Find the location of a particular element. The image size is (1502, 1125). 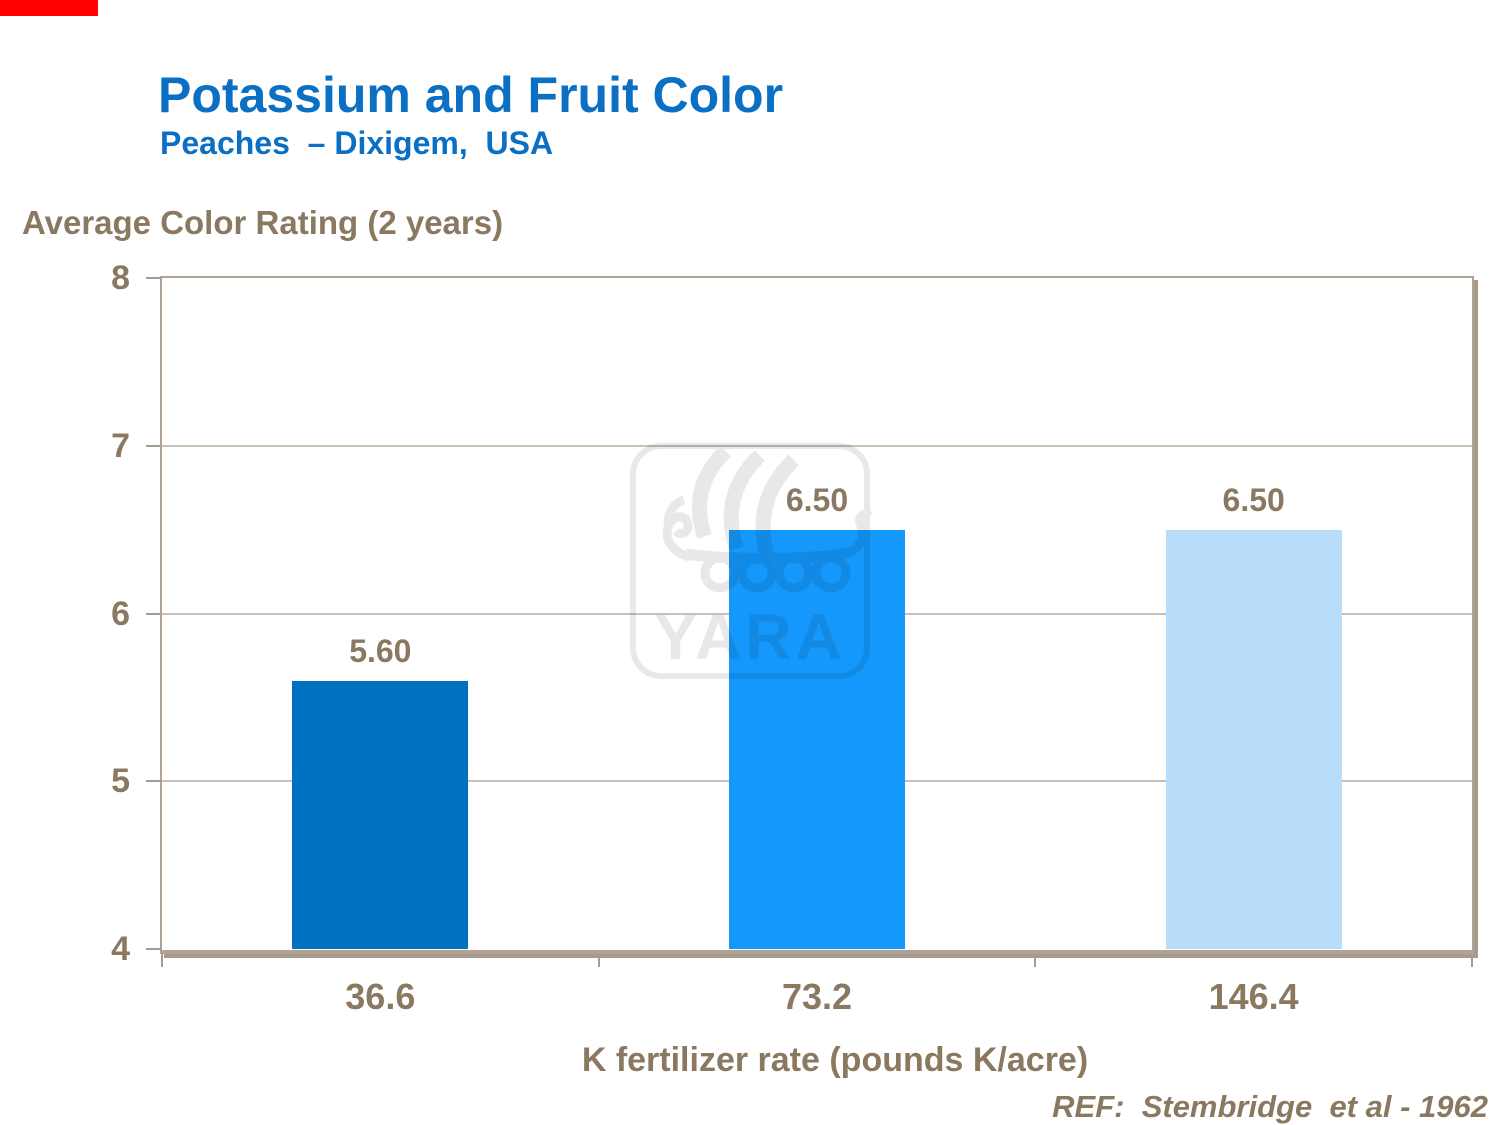

x-axis-tick-label: 36.6 is located at coordinates (380, 996).